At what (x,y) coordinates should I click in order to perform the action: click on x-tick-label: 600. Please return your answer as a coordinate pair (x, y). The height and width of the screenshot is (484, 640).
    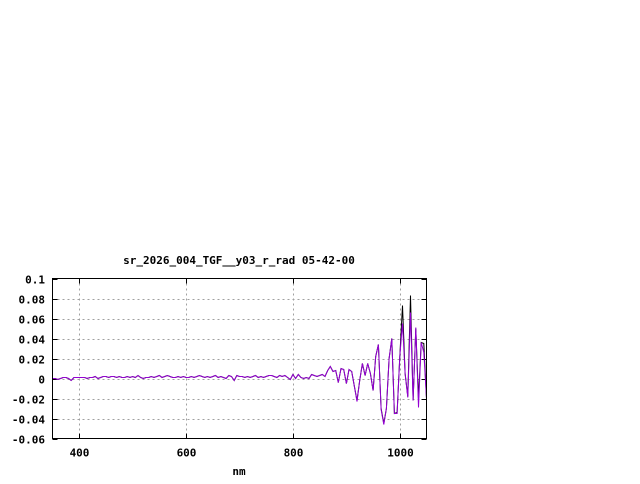
    Looking at the image, I should click on (187, 453).